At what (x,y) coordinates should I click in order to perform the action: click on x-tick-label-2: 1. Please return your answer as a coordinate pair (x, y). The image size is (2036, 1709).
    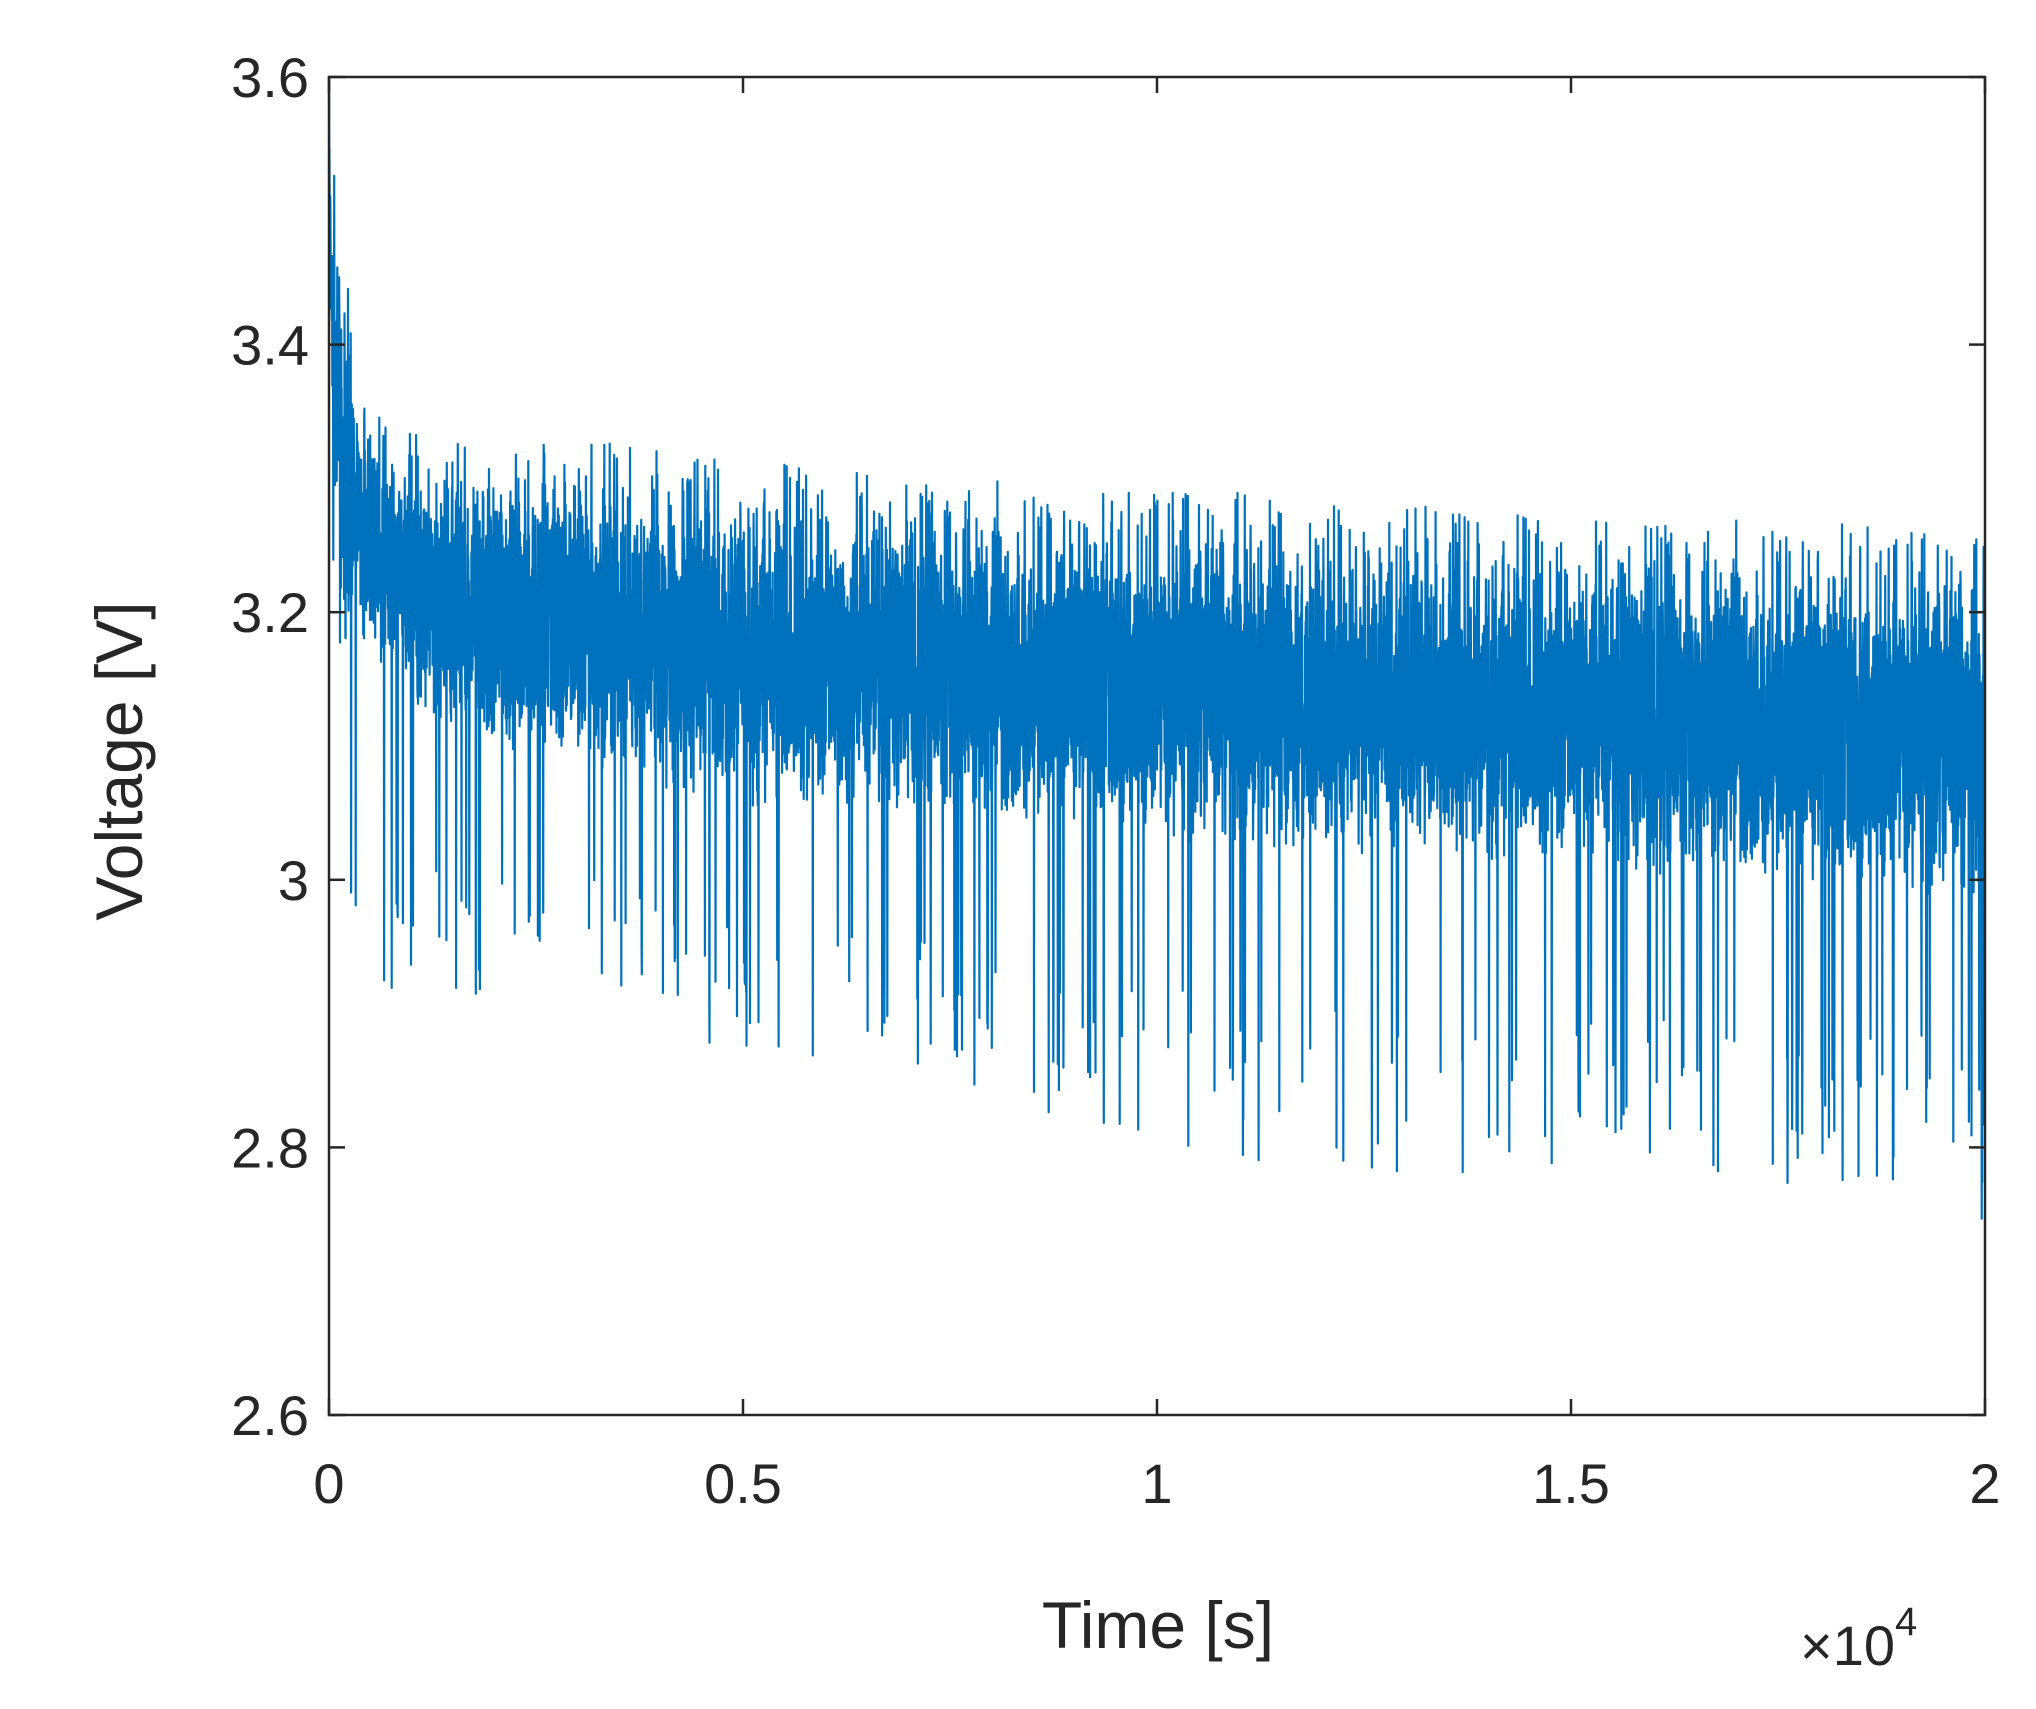
    Looking at the image, I should click on (1156, 1483).